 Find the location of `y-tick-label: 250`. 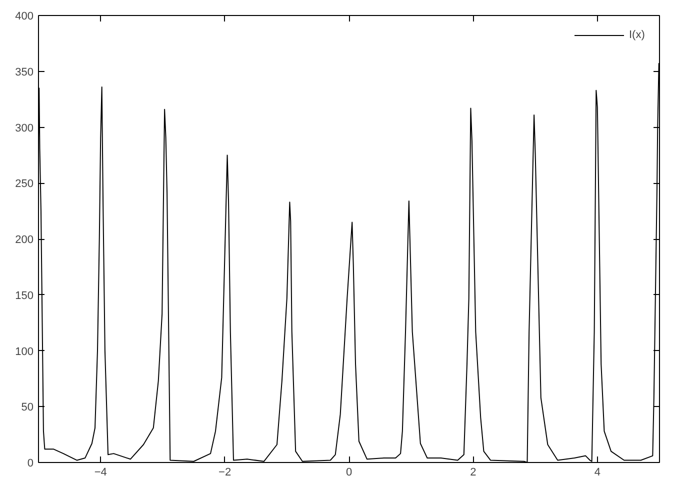

y-tick-label: 250 is located at coordinates (24, 184).